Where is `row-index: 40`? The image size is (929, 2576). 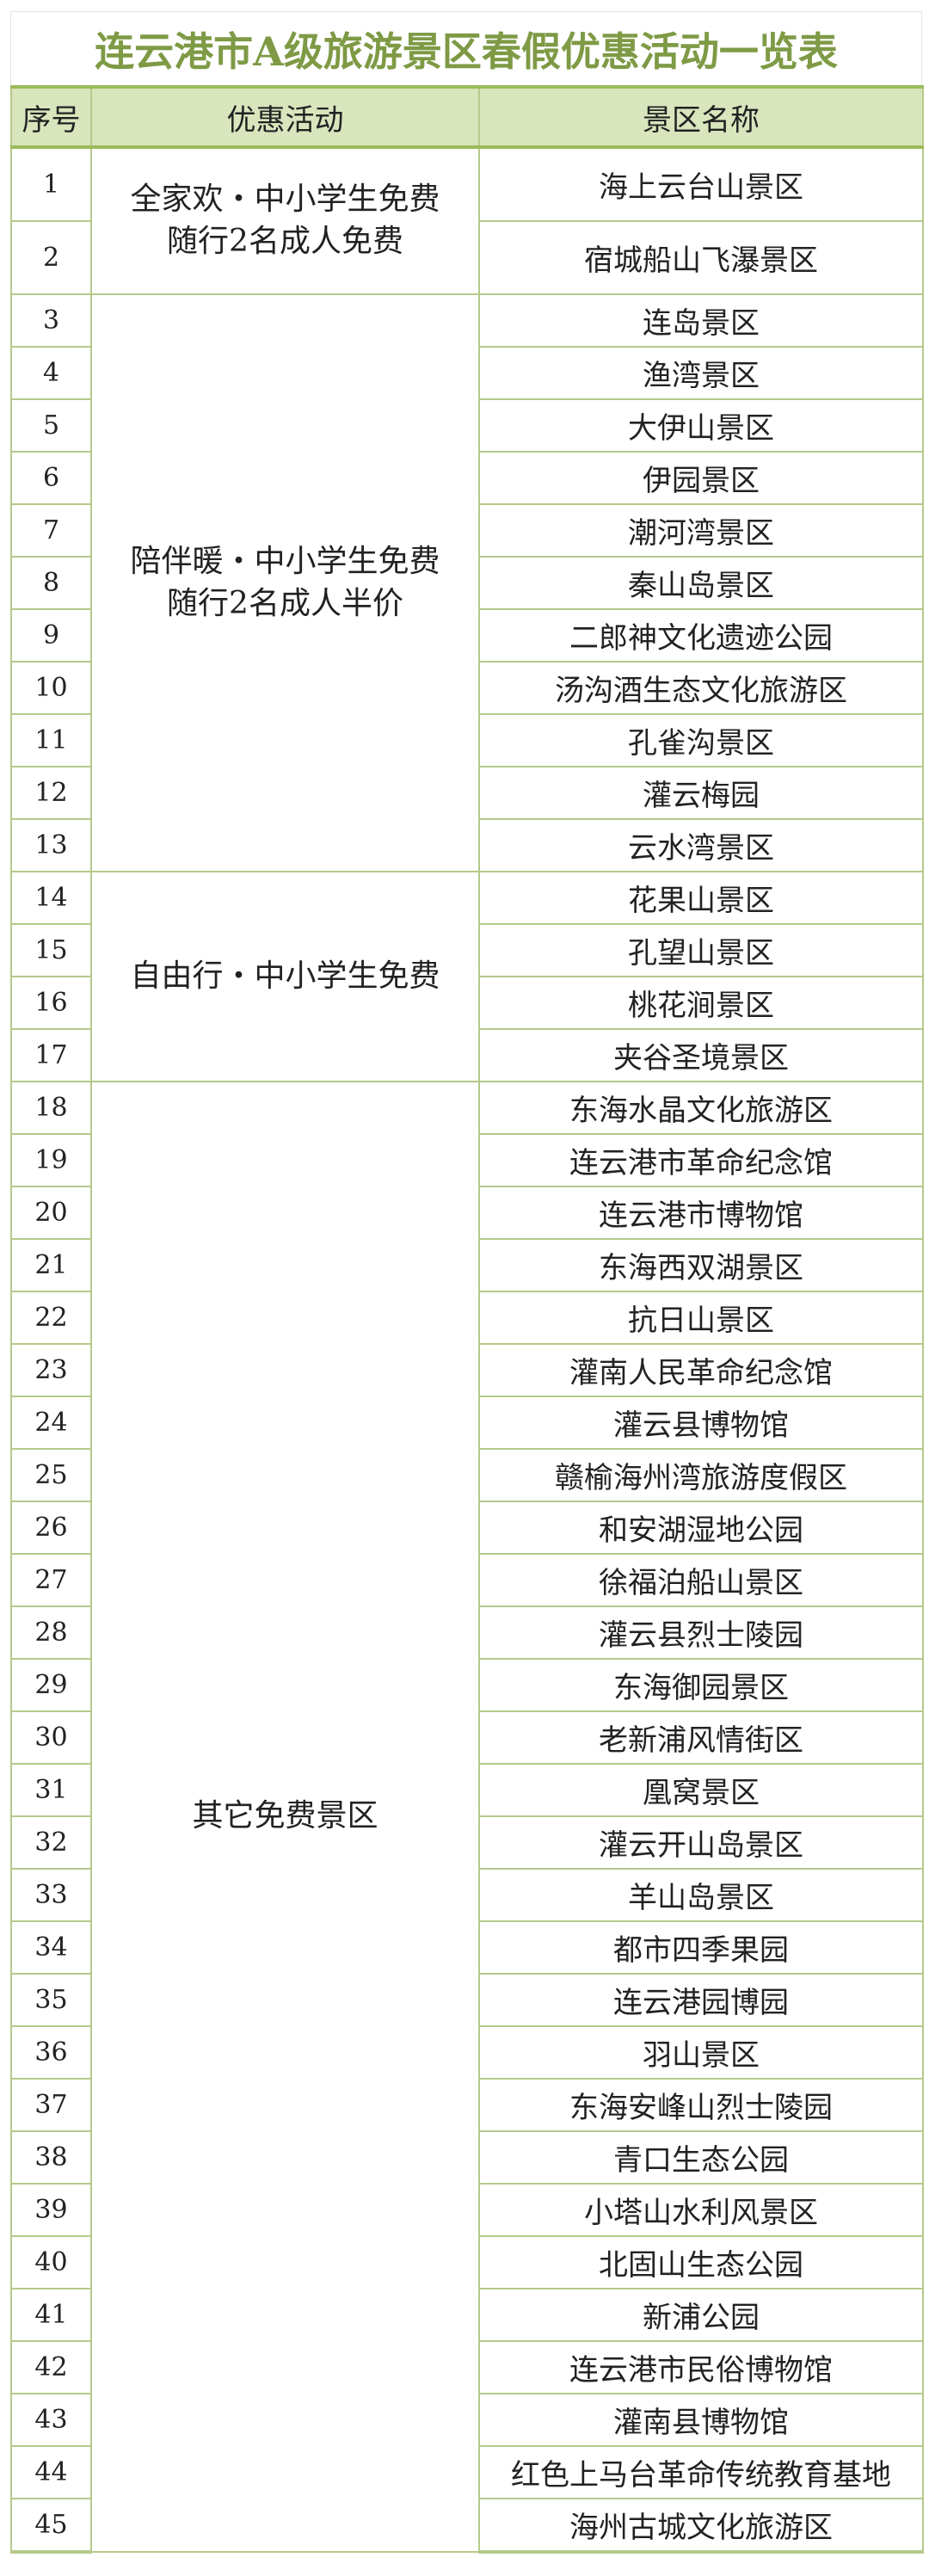
row-index: 40 is located at coordinates (51, 2262).